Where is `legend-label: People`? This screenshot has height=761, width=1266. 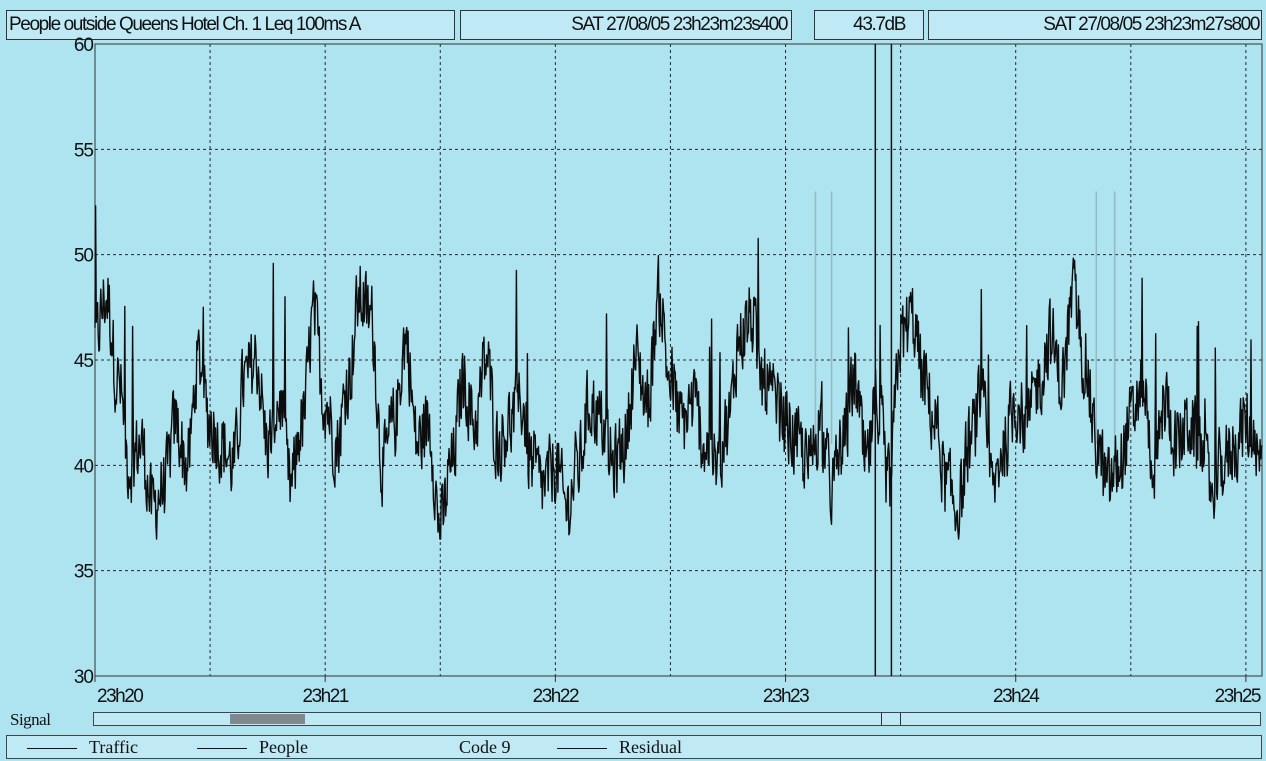 legend-label: People is located at coordinates (283, 747).